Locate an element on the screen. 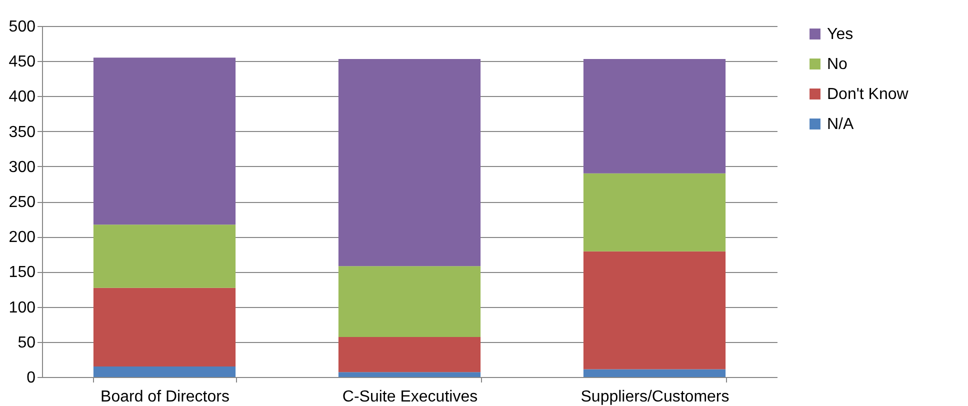  y-tick-label: 450 is located at coordinates (22, 62).